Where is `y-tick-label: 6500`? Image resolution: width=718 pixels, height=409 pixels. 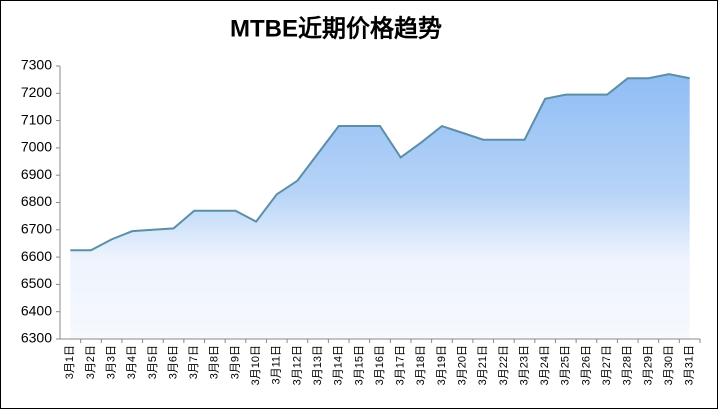 y-tick-label: 6500 is located at coordinates (36, 283).